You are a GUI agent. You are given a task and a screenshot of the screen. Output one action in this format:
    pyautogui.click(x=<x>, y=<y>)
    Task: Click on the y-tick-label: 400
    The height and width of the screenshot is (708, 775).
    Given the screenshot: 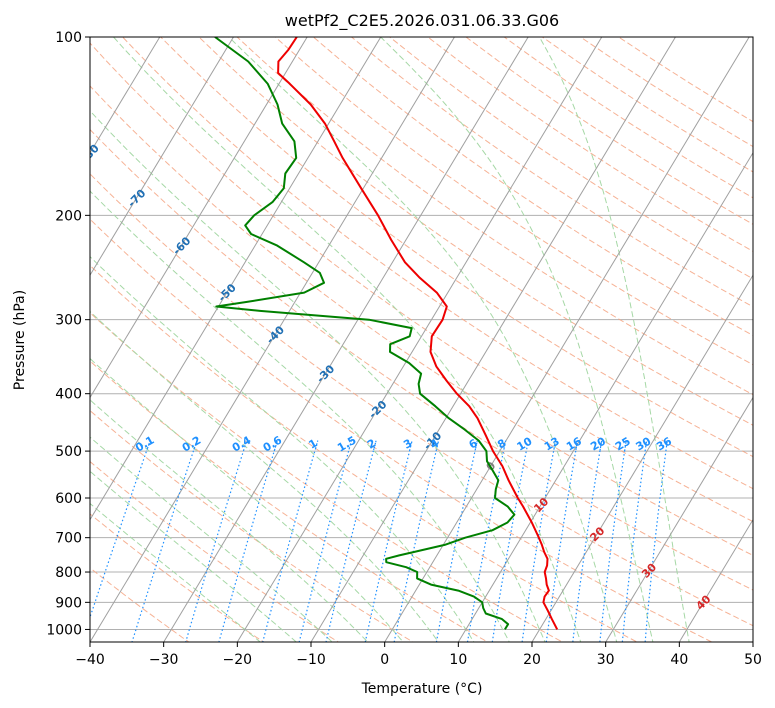 What is the action you would take?
    pyautogui.click(x=68, y=395)
    